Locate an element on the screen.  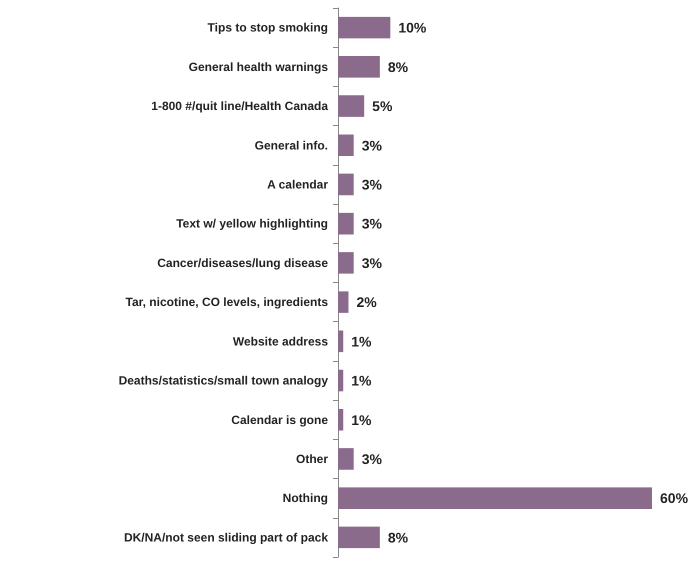
y-tick-label: General health warnings is located at coordinates (258, 67).